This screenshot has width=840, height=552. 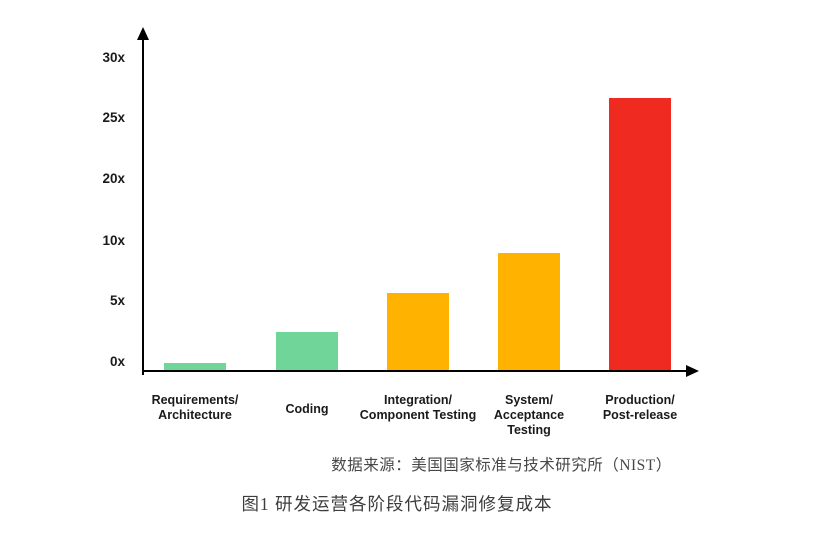 What do you see at coordinates (307, 351) in the screenshot?
I see `bar-coding` at bounding box center [307, 351].